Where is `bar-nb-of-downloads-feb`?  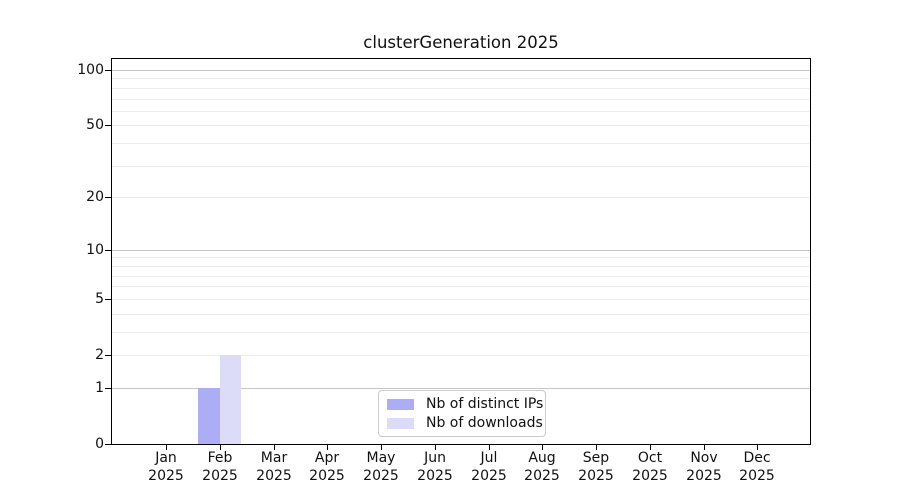
bar-nb-of-downloads-feb is located at coordinates (230, 399).